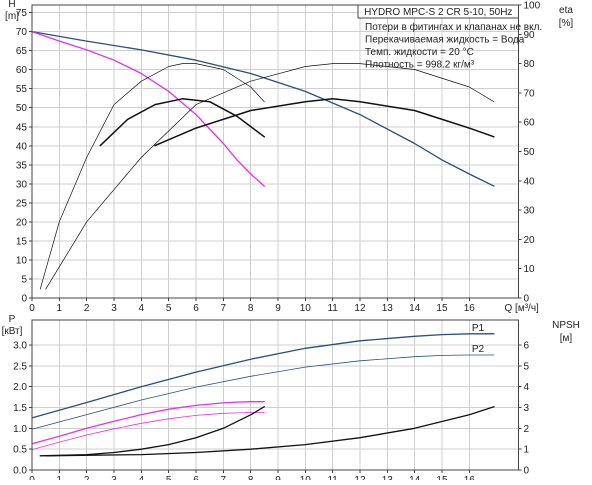  I want to click on series-top-4-line, so click(182, 122).